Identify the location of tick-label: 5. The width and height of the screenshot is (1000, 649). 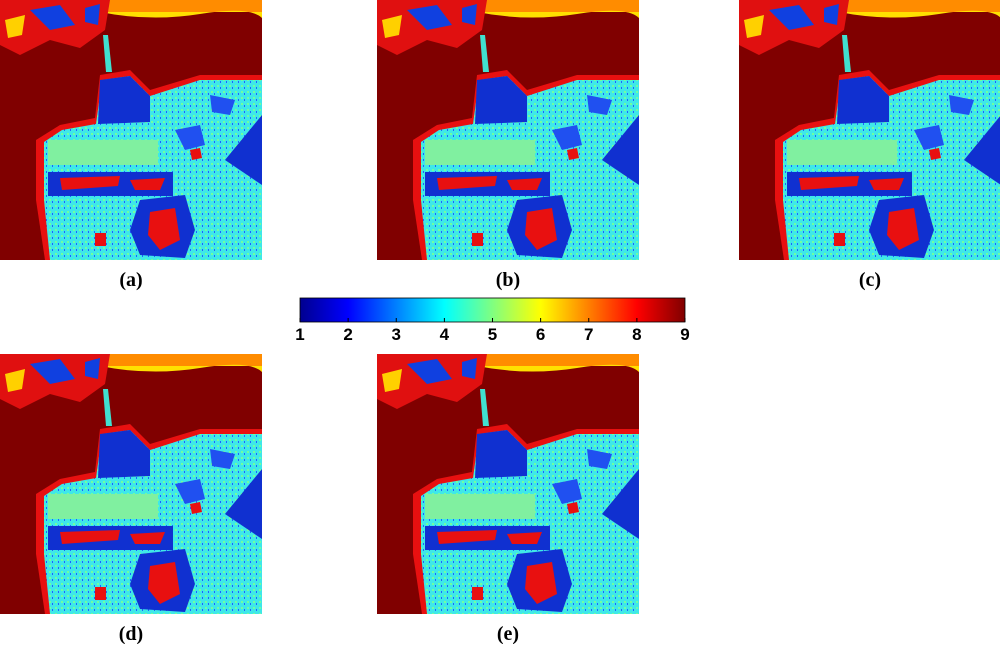
(492, 334).